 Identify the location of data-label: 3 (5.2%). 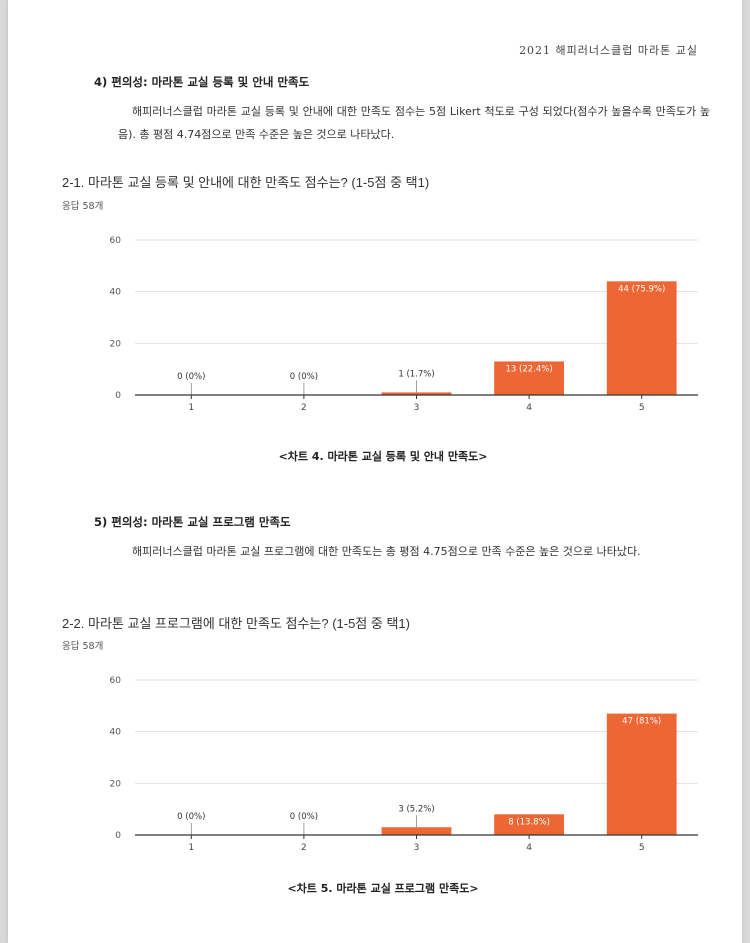
(416, 809).